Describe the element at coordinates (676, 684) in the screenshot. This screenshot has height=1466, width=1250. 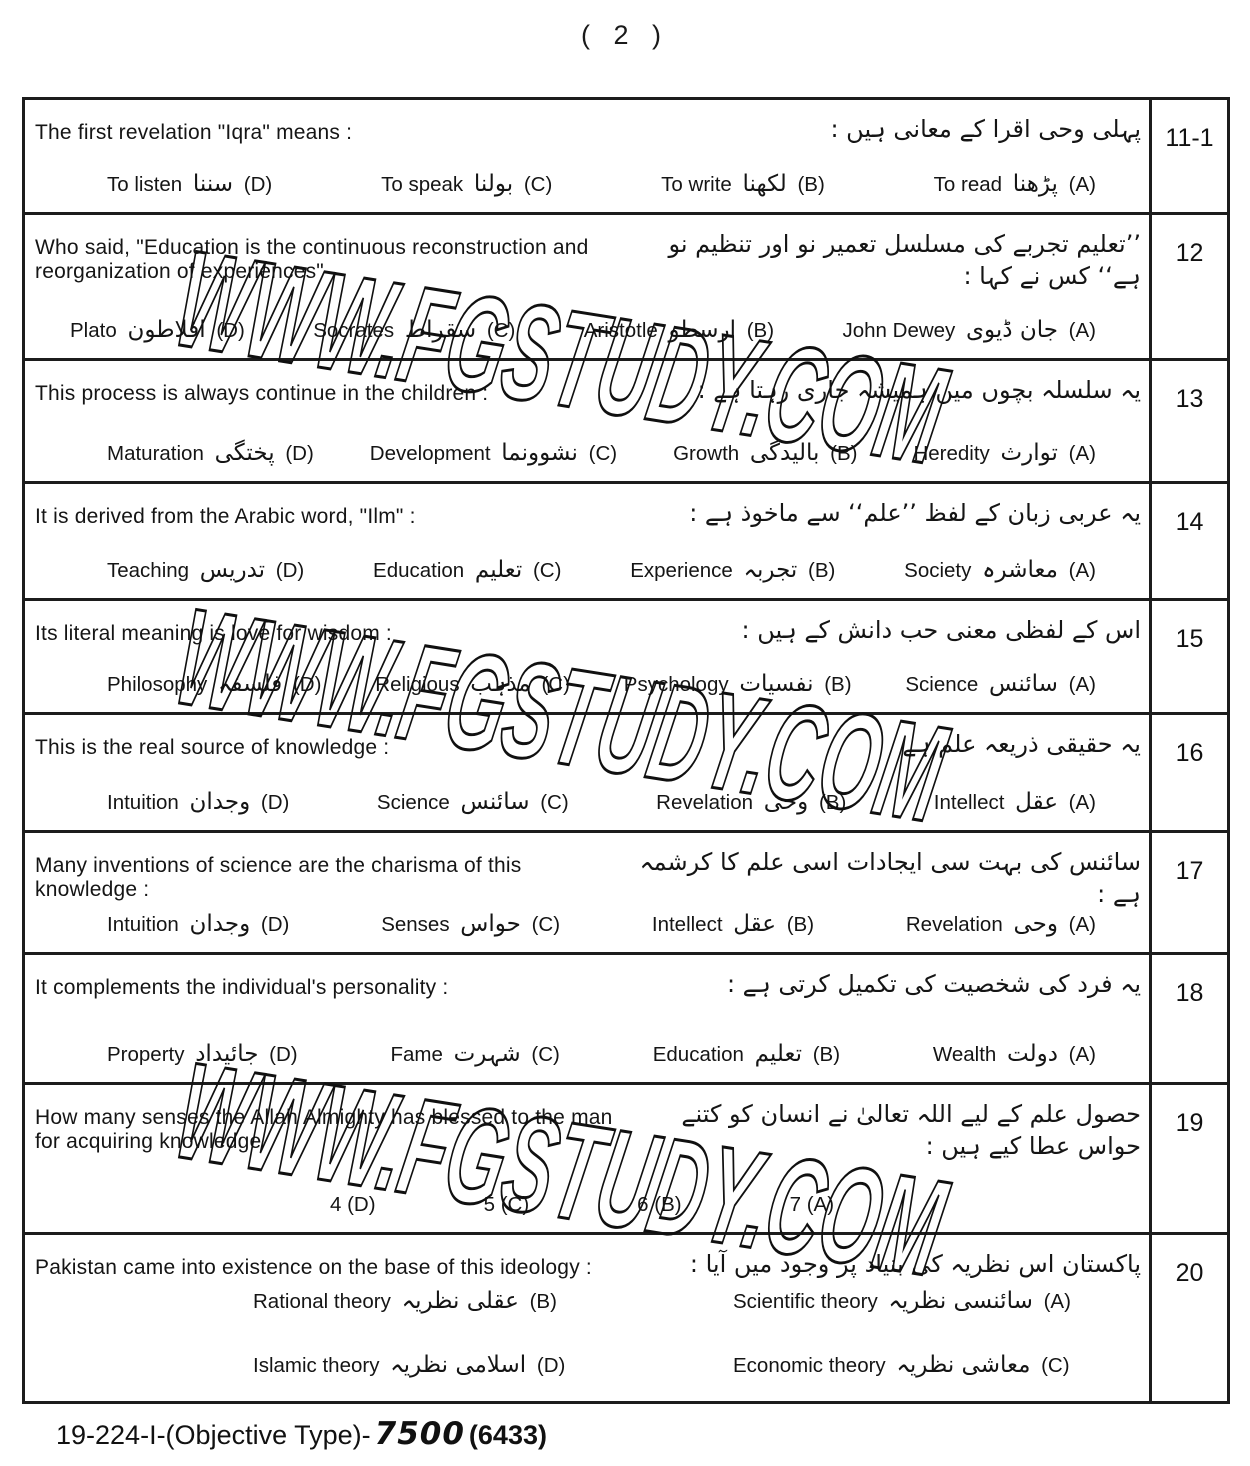
I see `option-english: Psychology` at that location.